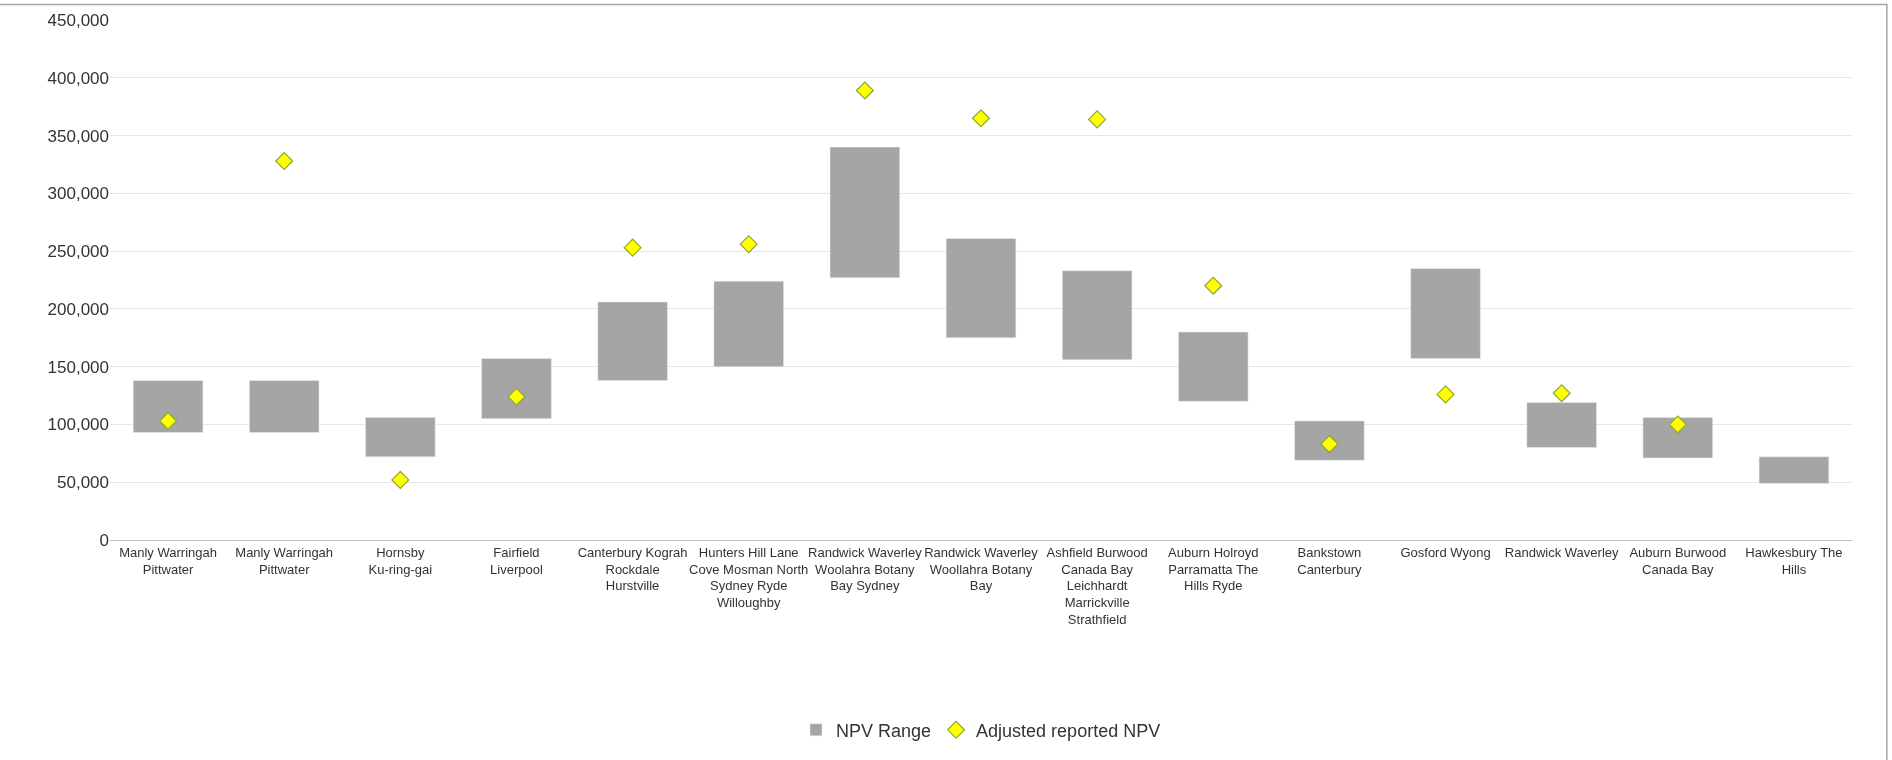 This screenshot has width=1892, height=760. Describe the element at coordinates (1561, 552) in the screenshot. I see `x-tick-label: Randwick Waverley` at that location.